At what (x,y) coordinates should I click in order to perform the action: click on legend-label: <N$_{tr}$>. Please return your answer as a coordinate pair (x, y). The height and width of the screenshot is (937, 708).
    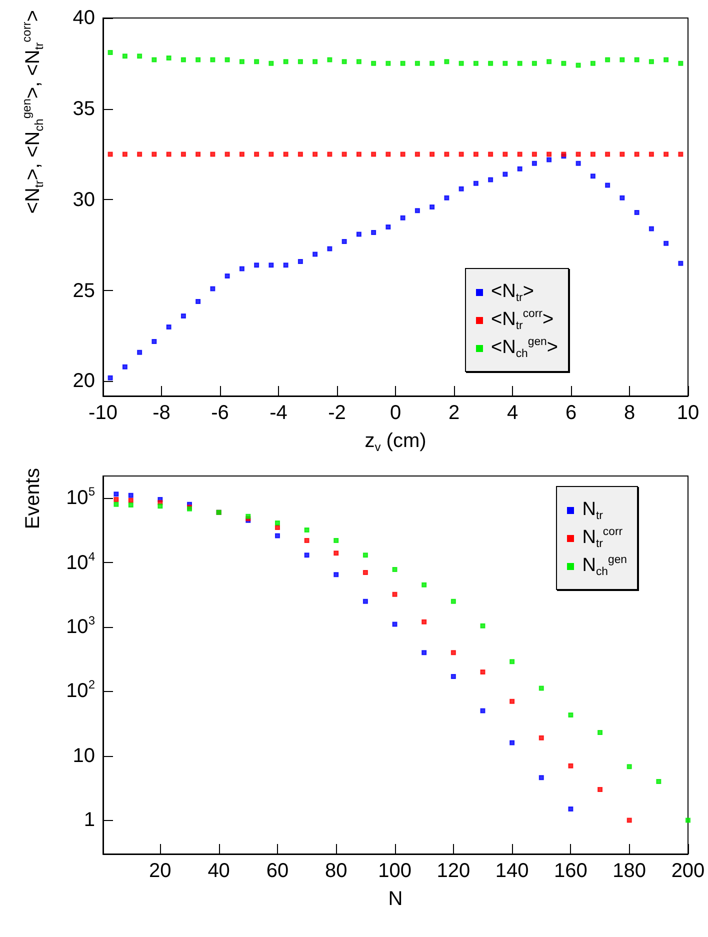
    Looking at the image, I should click on (512, 292).